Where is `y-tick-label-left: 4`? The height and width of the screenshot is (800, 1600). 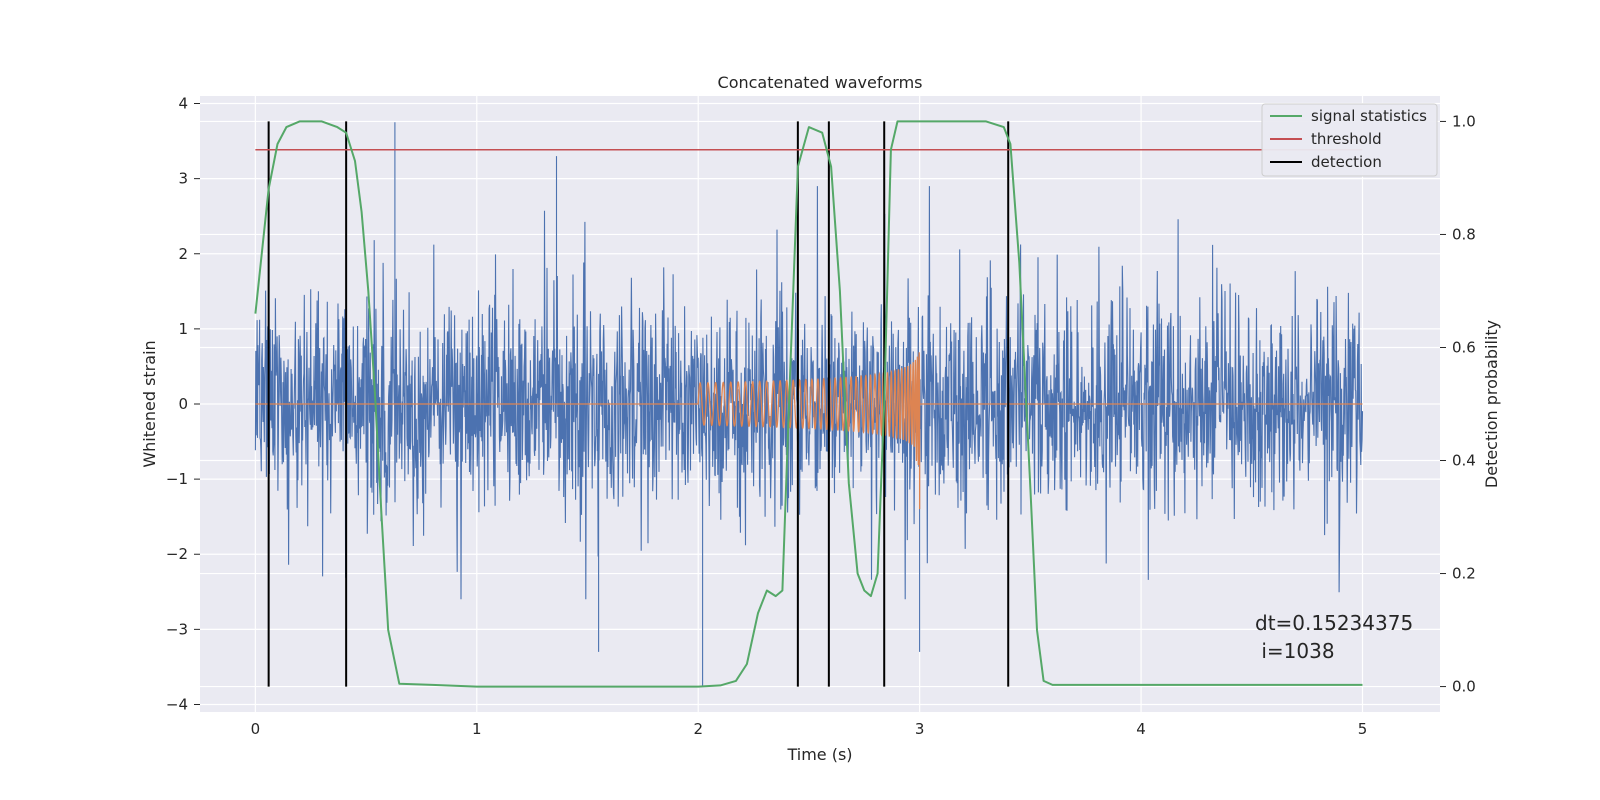
y-tick-label-left: 4 is located at coordinates (183, 104).